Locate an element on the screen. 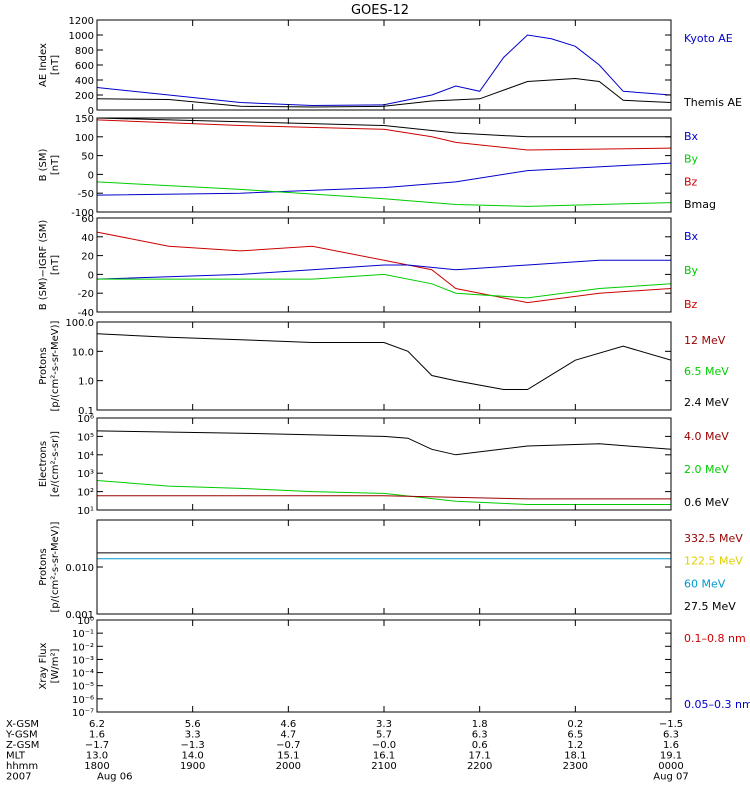 The image size is (750, 800). x-column-value: −1.7 is located at coordinates (97, 745).